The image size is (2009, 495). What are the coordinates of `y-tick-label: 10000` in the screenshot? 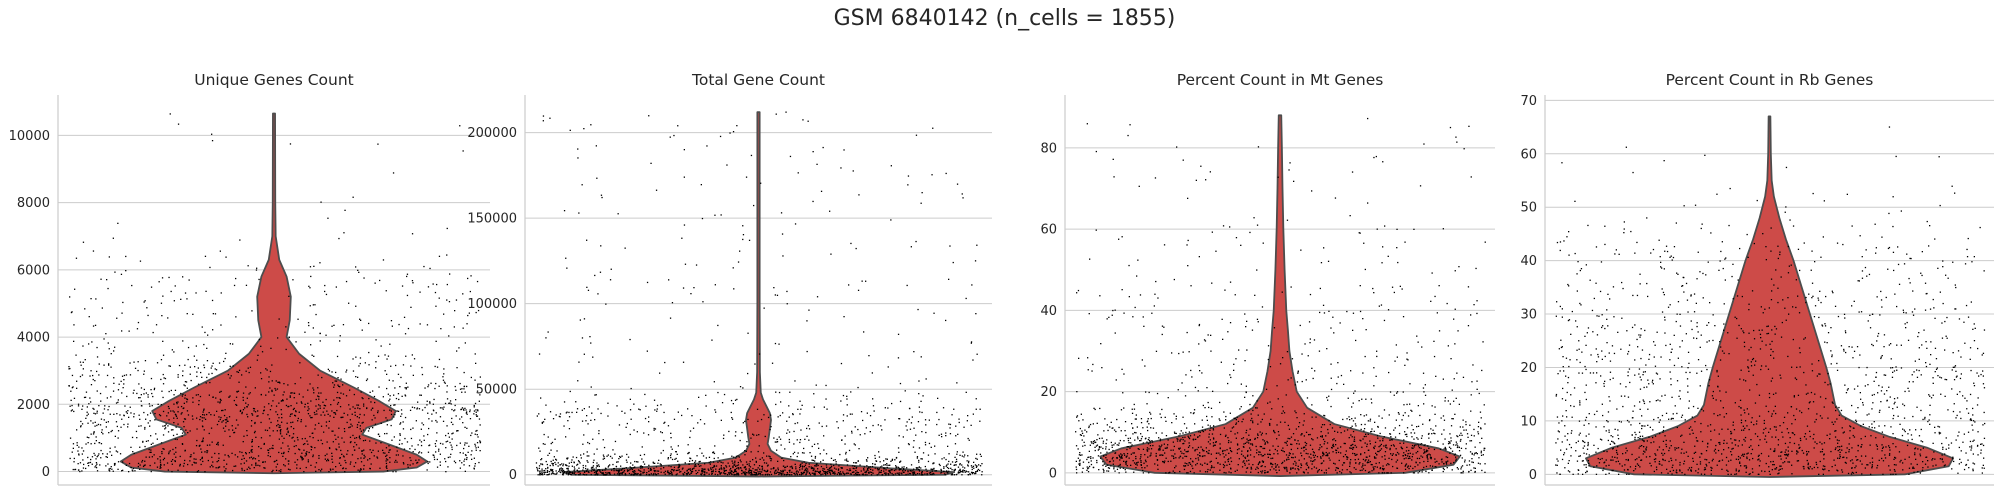 It's located at (29, 136).